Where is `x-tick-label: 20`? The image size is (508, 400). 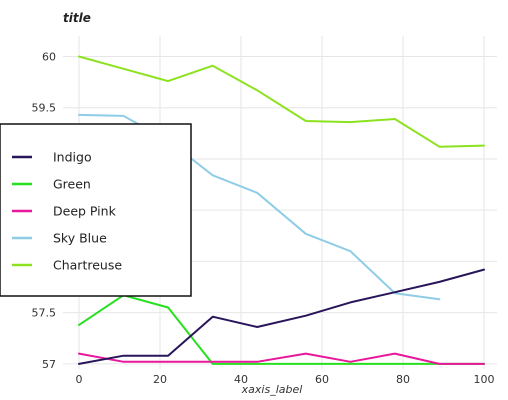 x-tick-label: 20 is located at coordinates (160, 379).